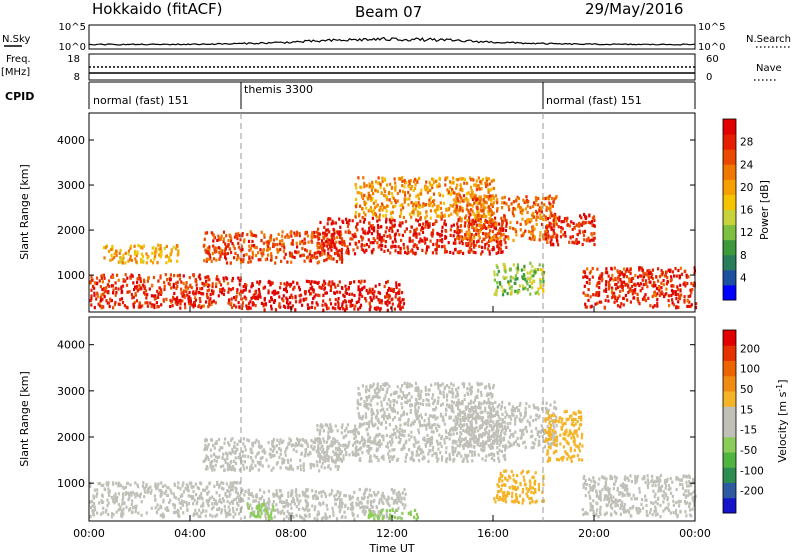 This screenshot has width=800, height=554. Describe the element at coordinates (768, 39) in the screenshot. I see `nsearch-label: N.Search` at that location.